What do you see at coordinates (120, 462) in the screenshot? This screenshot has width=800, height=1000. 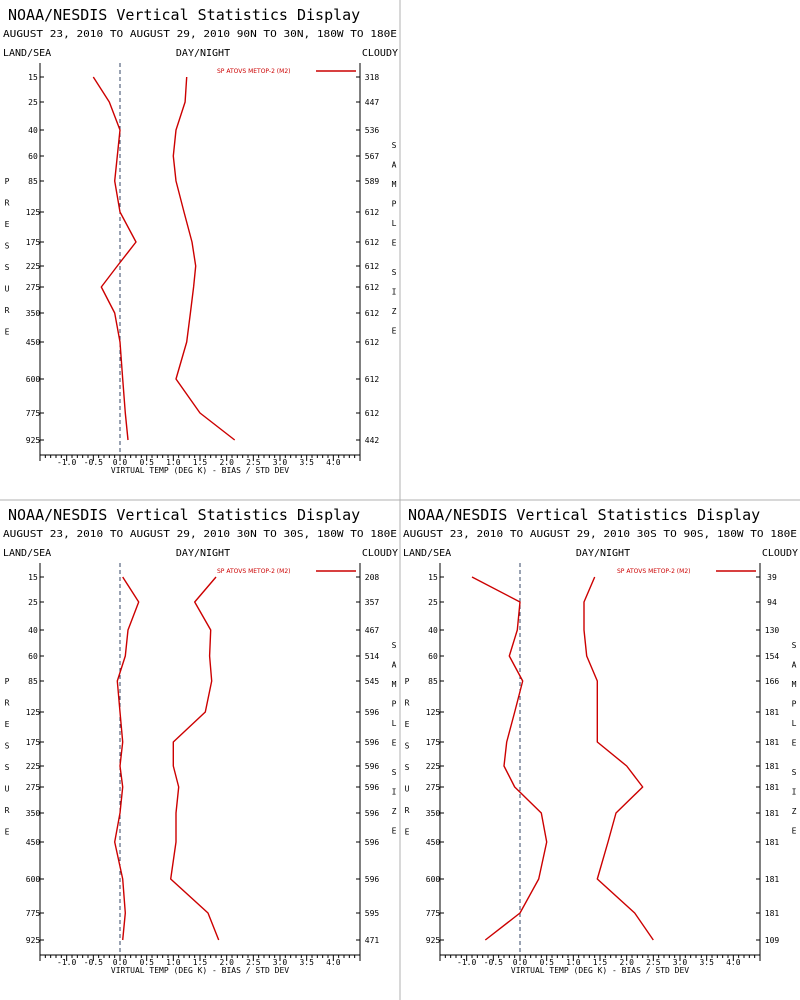 I see `x-tick-label: 0.0` at bounding box center [120, 462].